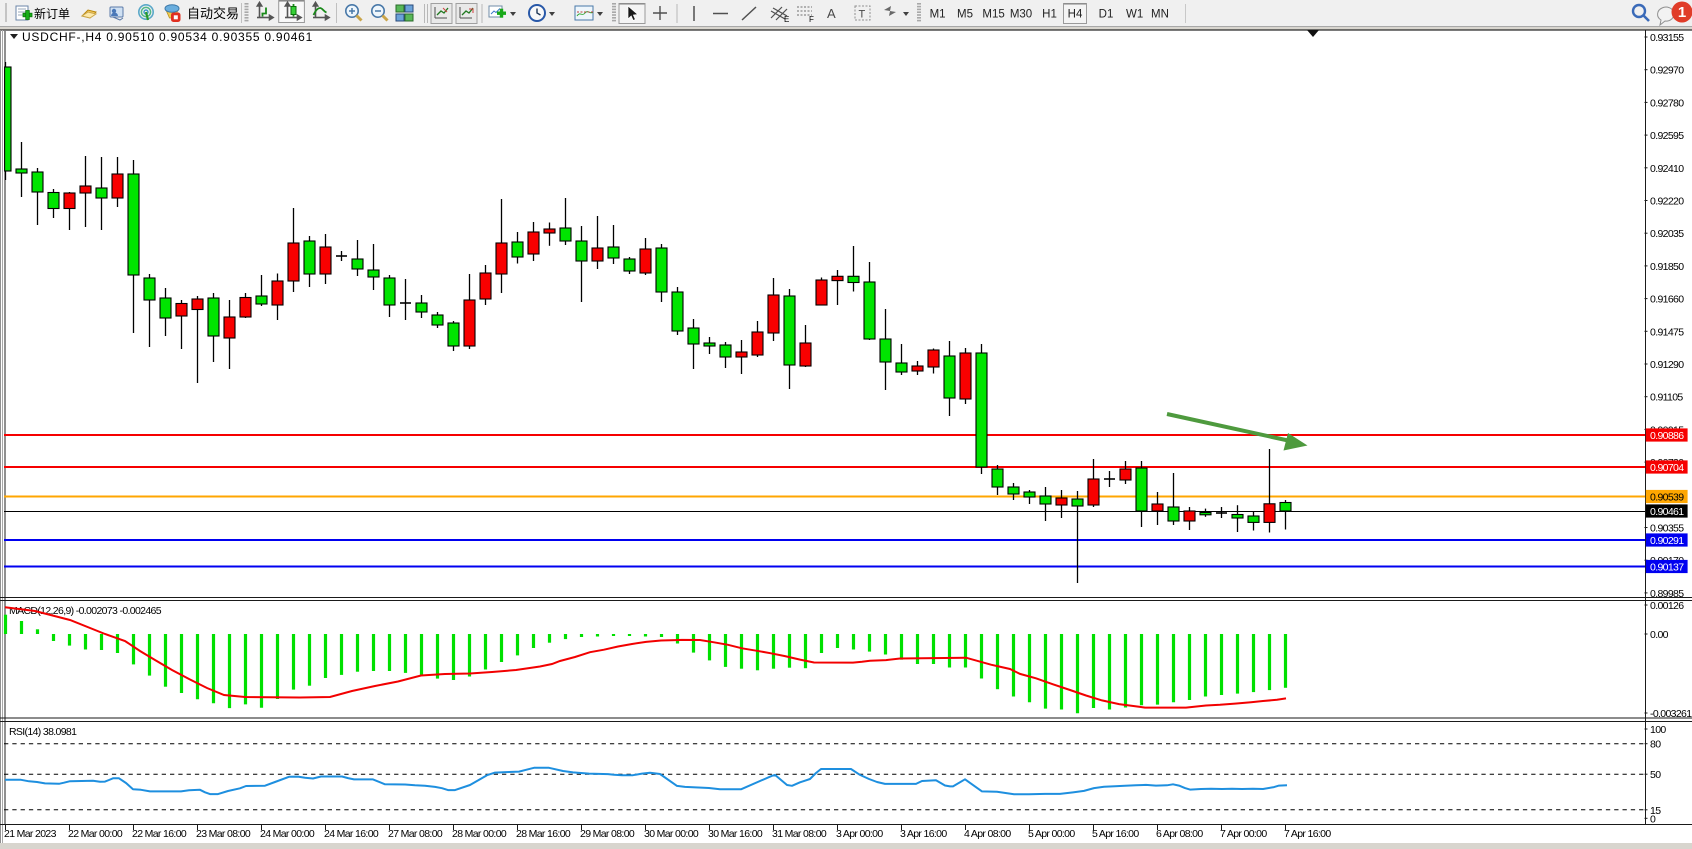  I want to click on svg-text: 28 Mar 16:00, so click(543, 834).